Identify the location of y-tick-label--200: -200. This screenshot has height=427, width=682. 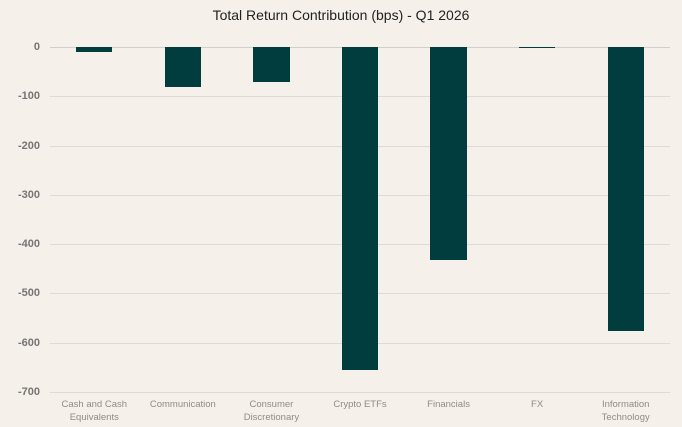
(28, 145).